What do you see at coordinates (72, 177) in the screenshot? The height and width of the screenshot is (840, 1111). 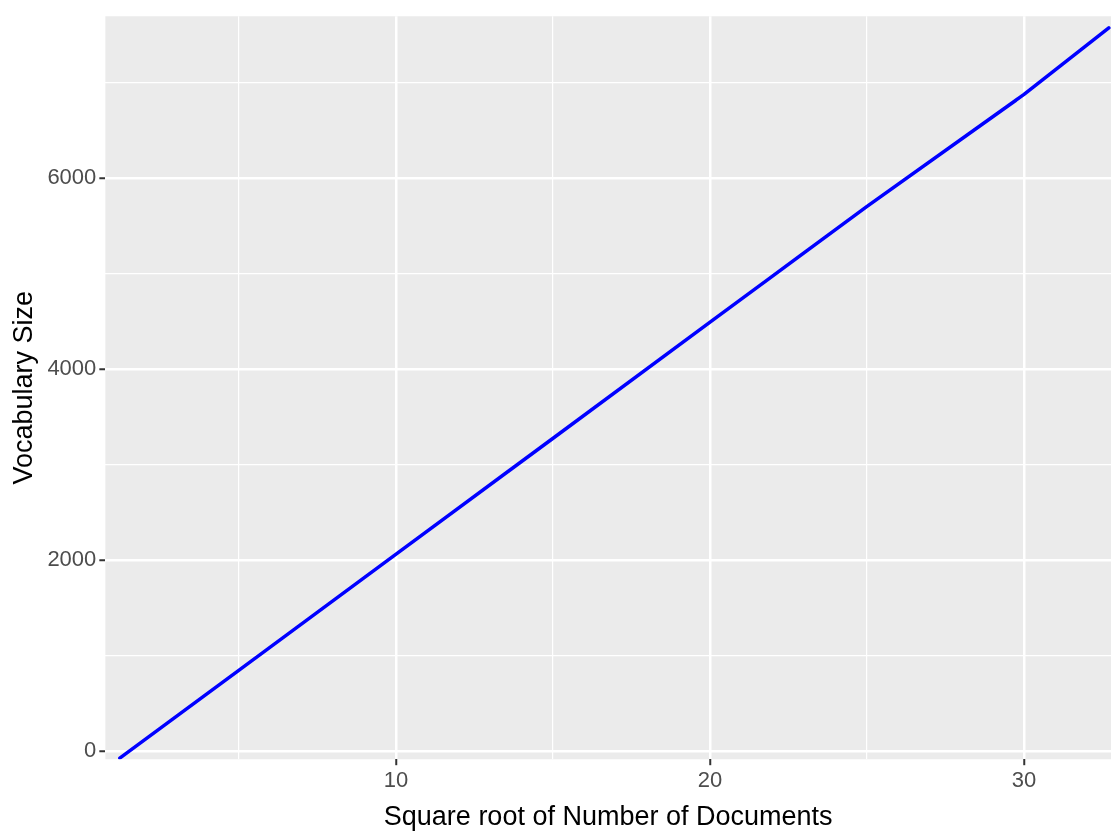 I see `y-tick-label: 6000` at bounding box center [72, 177].